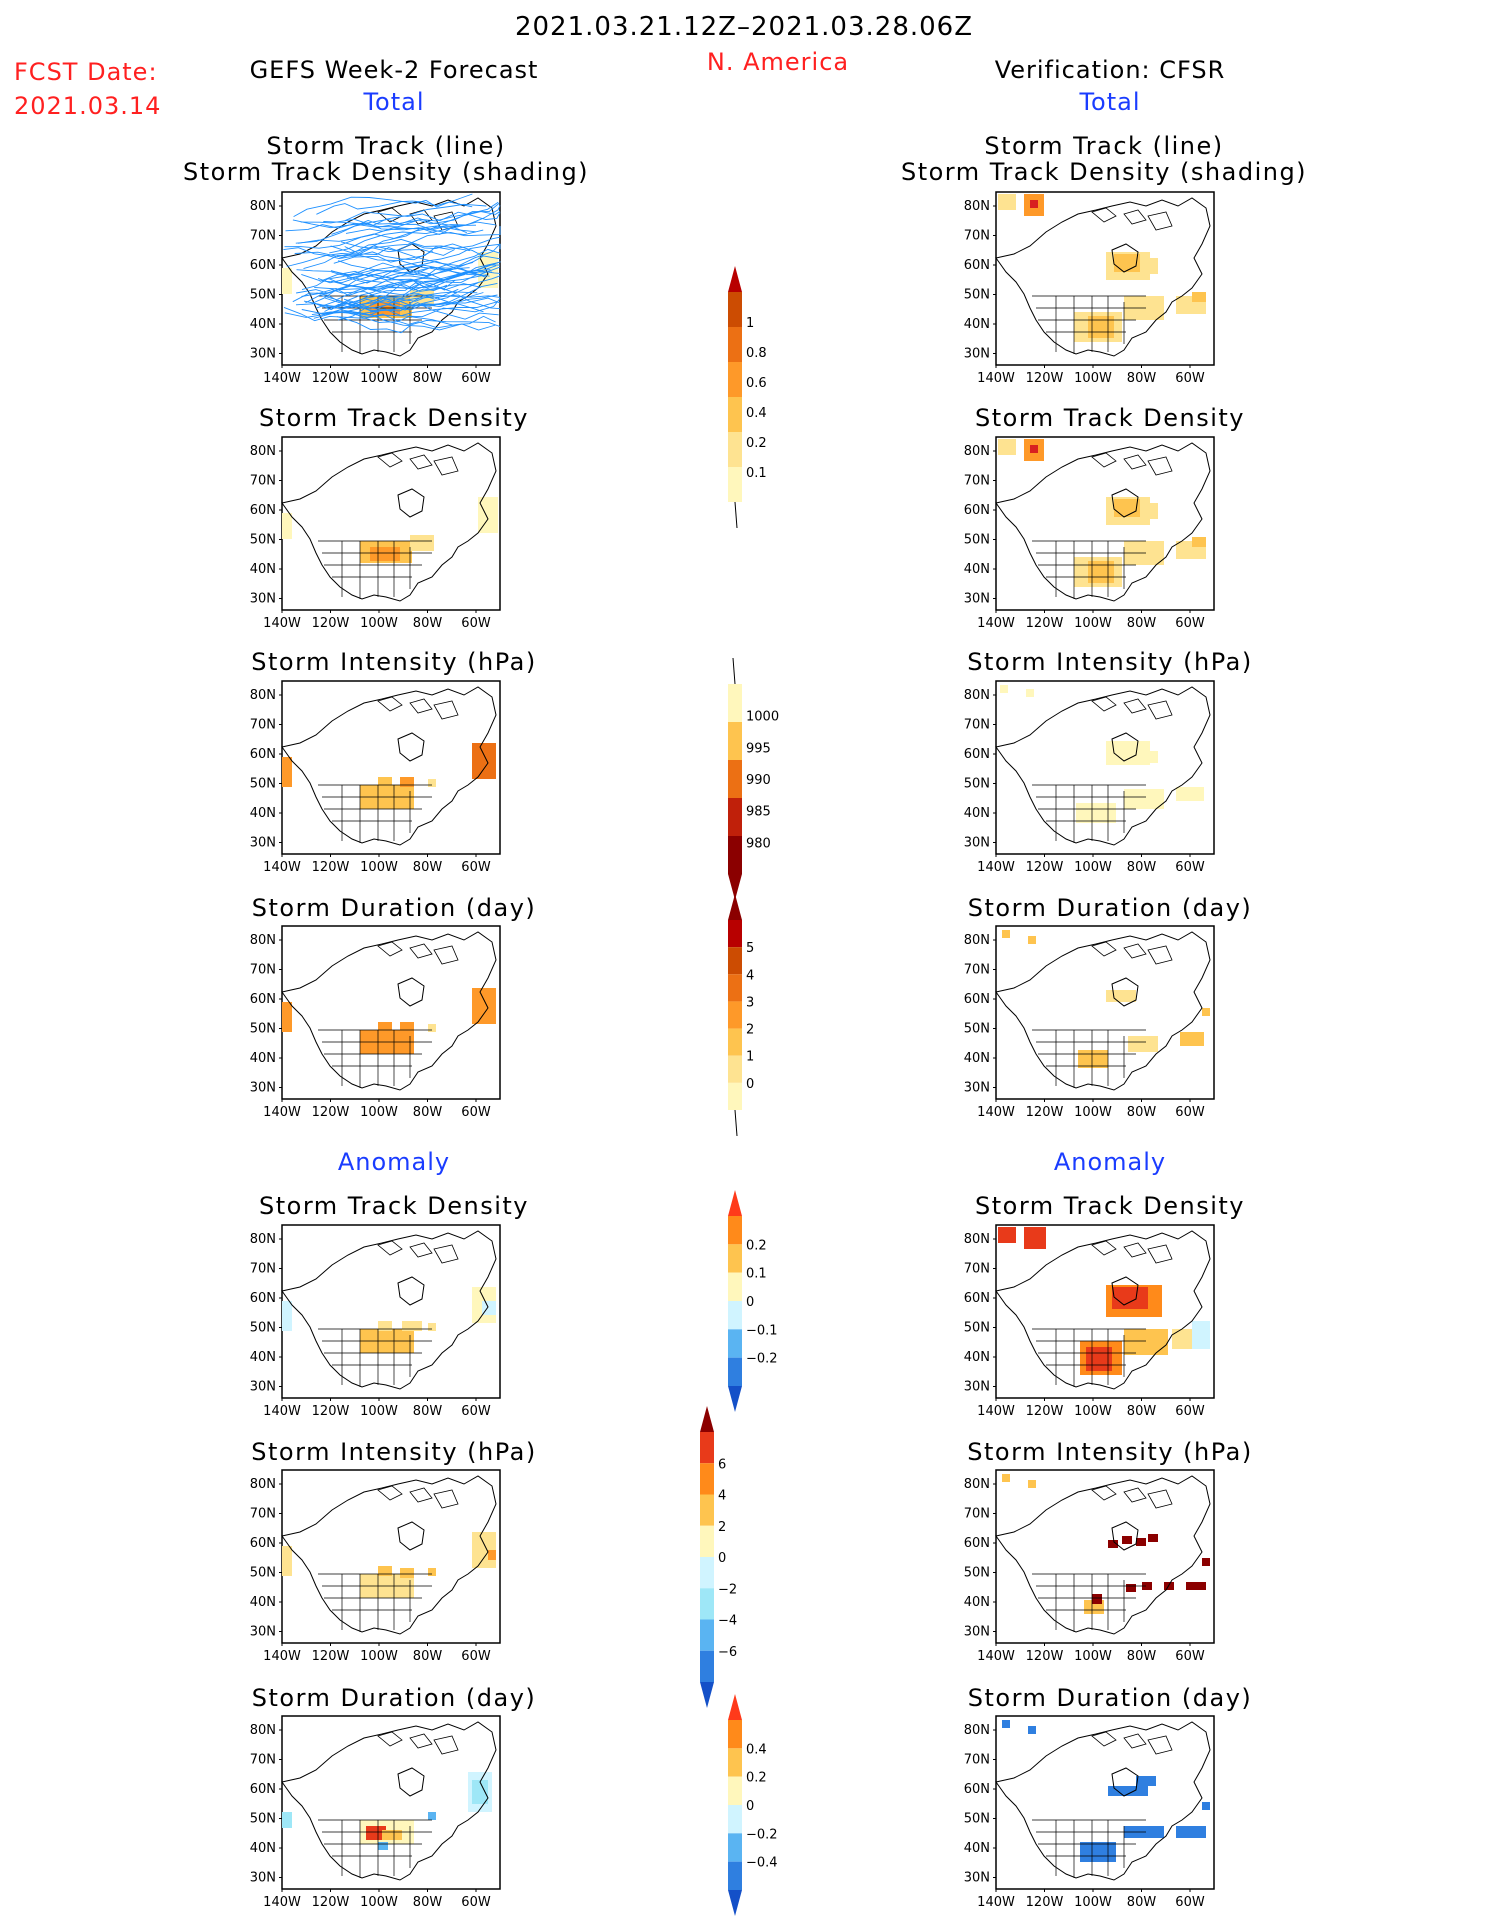 The width and height of the screenshot is (1487, 1925). What do you see at coordinates (1104, 172) in the screenshot?
I see `panel-title-track-shading-right: Storm Track Density (shading)` at bounding box center [1104, 172].